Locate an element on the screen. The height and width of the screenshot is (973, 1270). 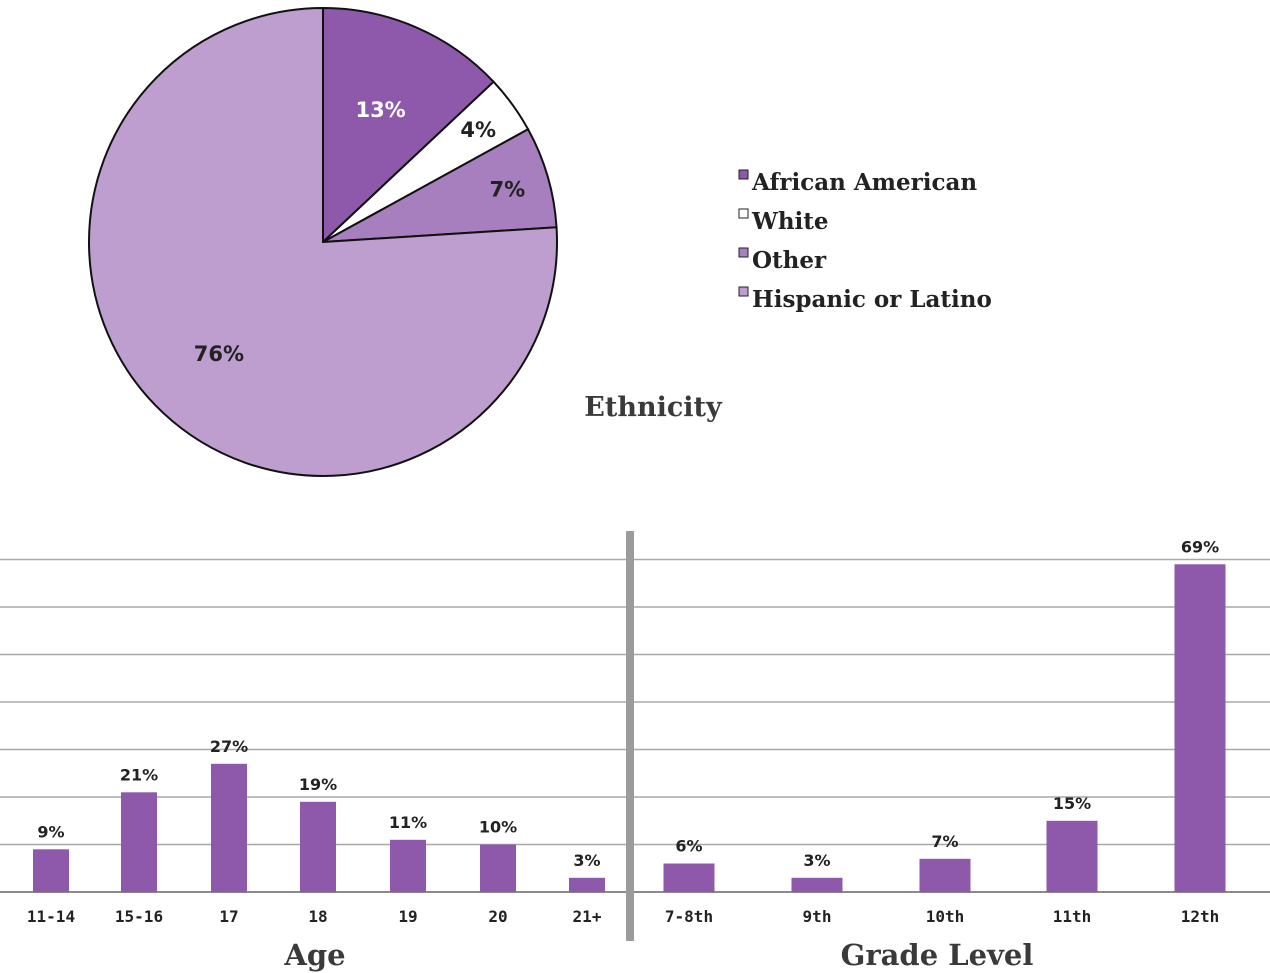
tick-label-7-8th: 7-8th is located at coordinates (689, 916).